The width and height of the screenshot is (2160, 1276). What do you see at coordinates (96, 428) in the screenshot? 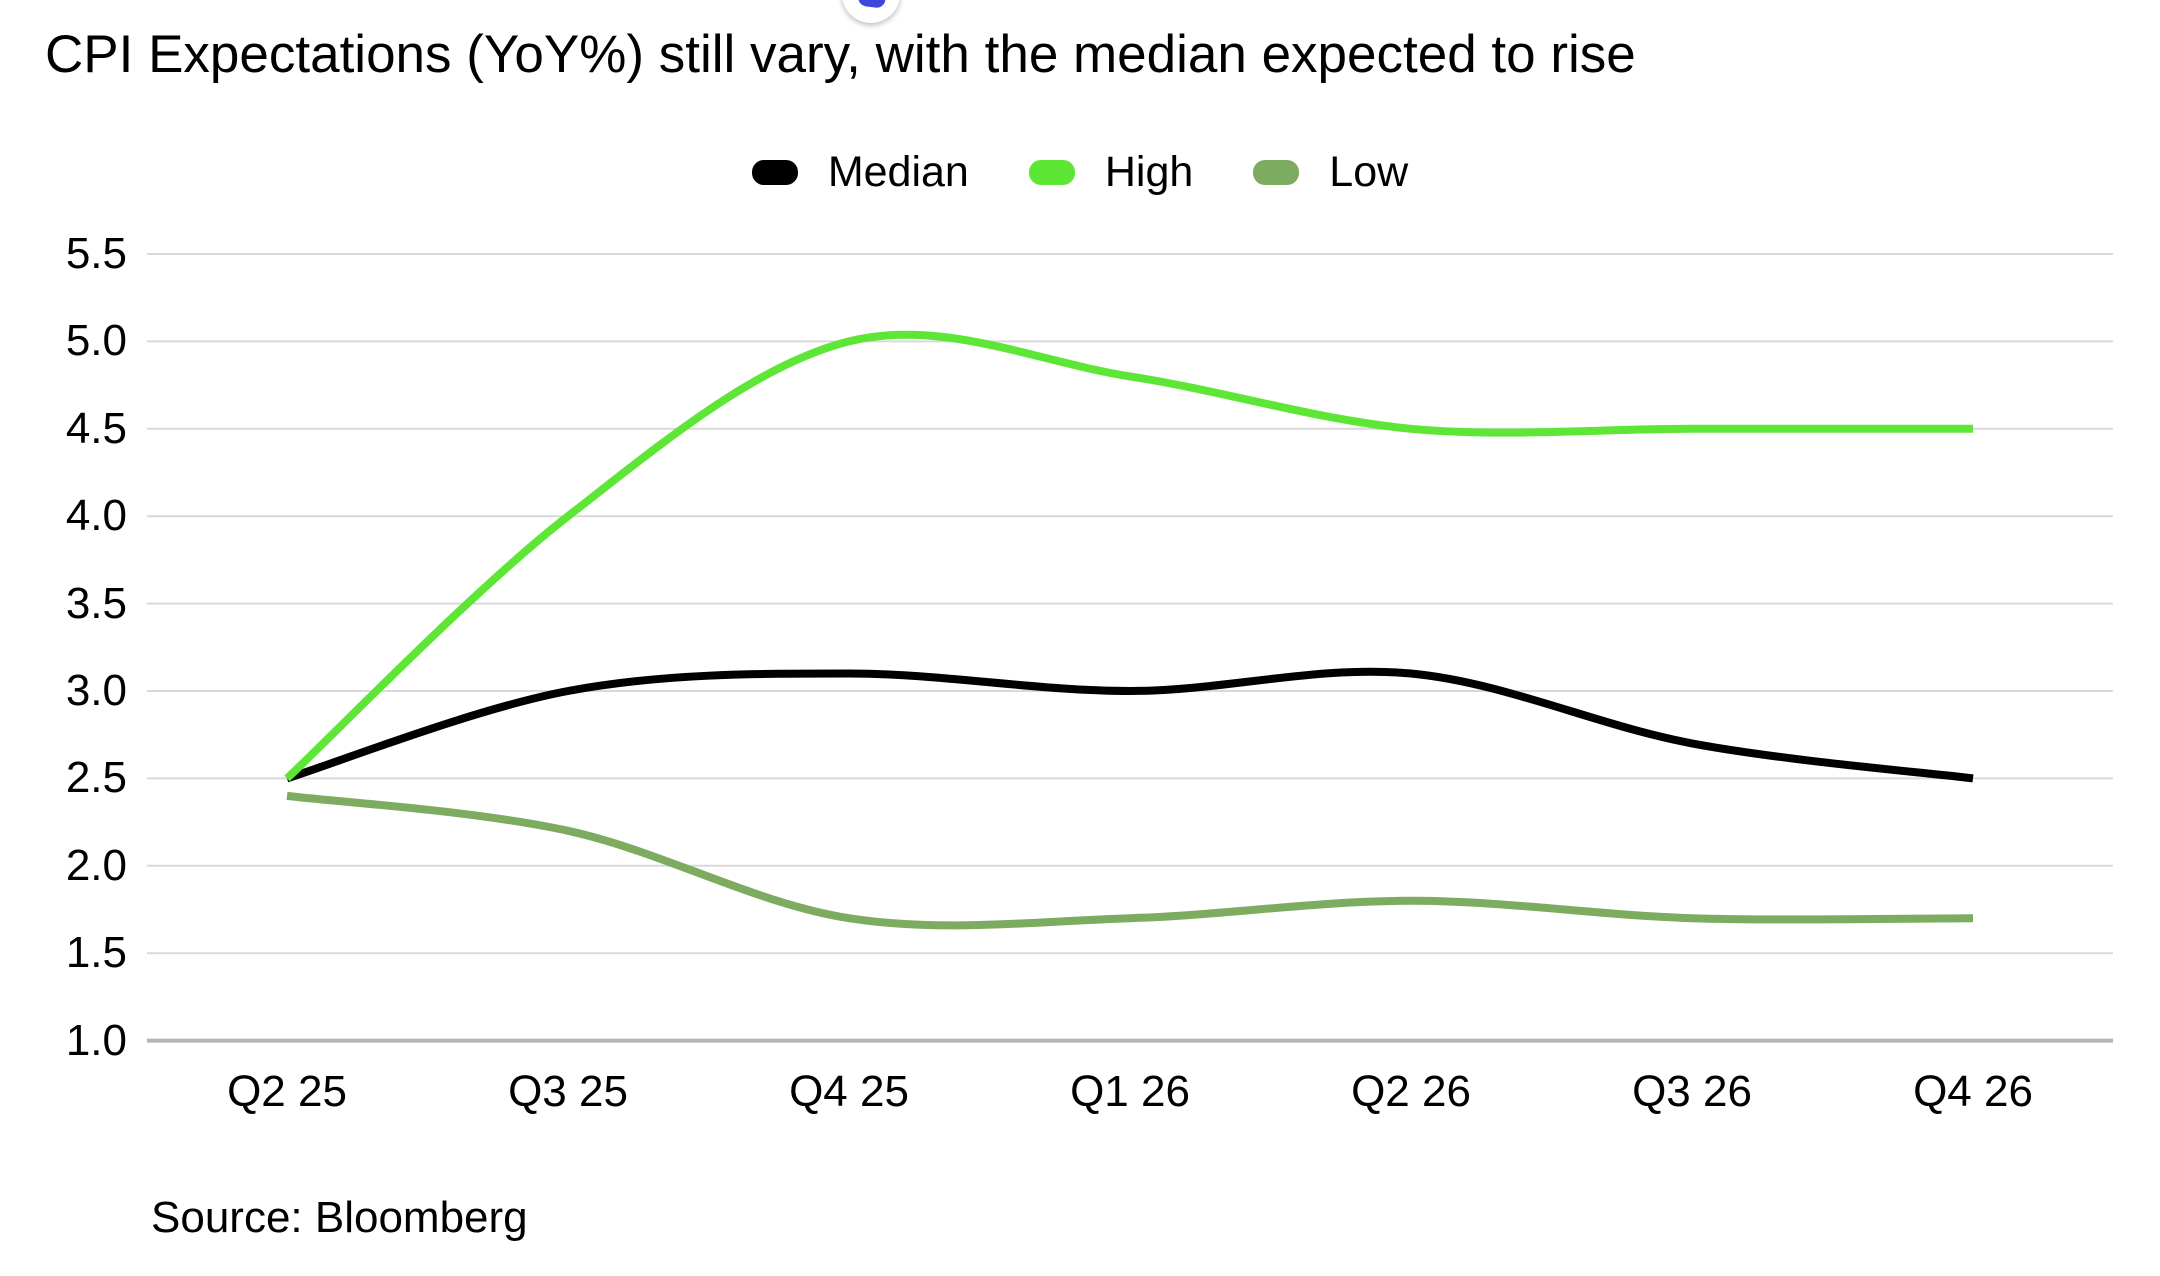
I see `y-axis-tick-label: 4.5` at bounding box center [96, 428].